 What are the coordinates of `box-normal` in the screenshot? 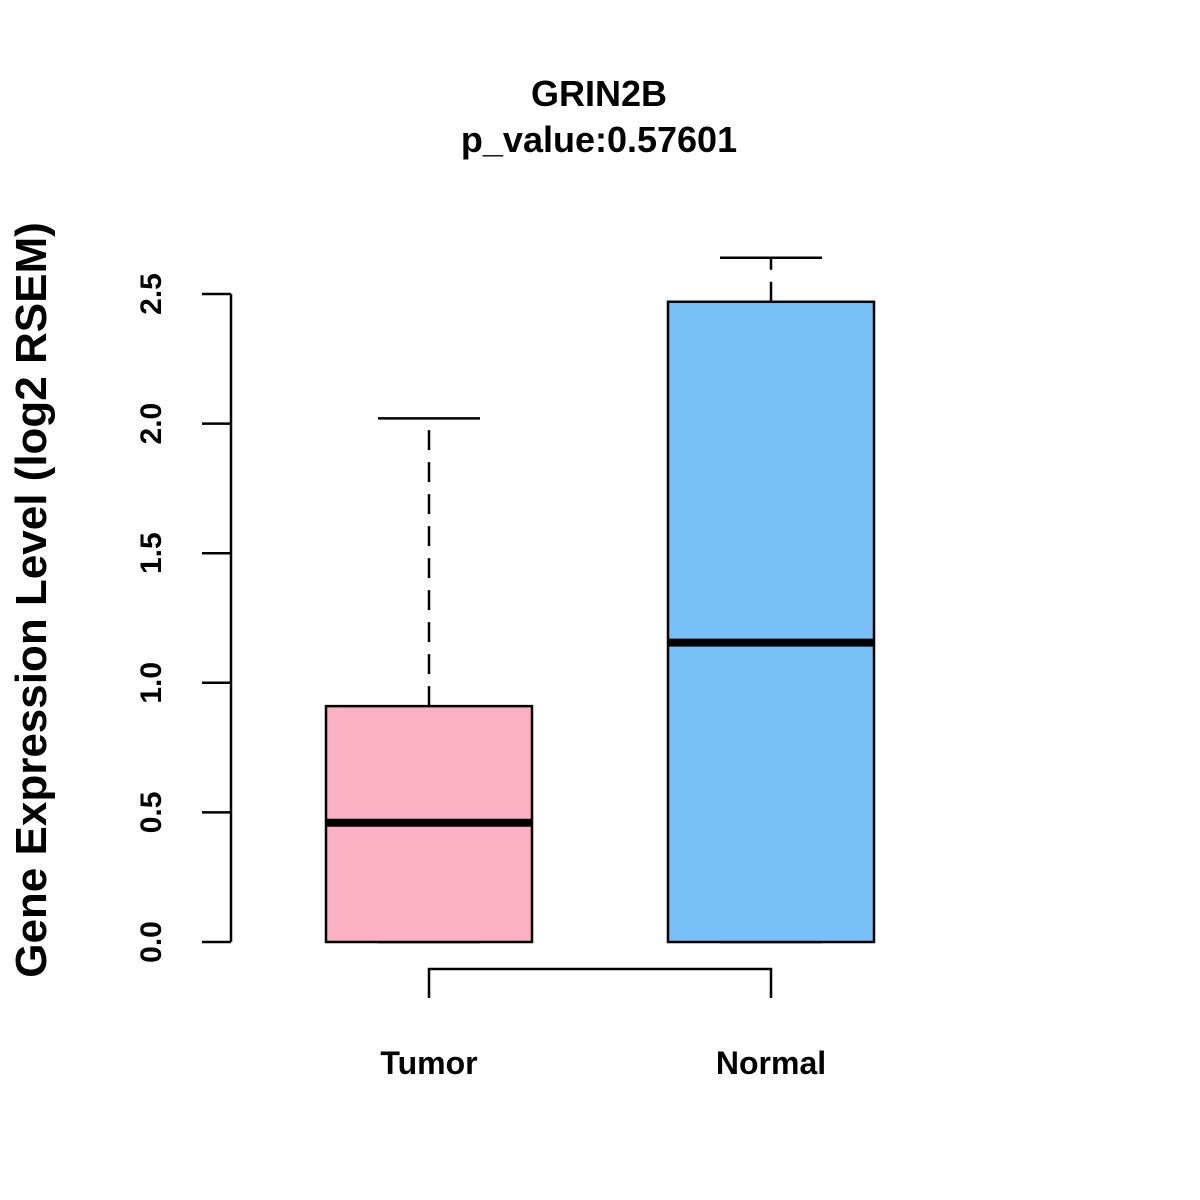 It's located at (771, 600).